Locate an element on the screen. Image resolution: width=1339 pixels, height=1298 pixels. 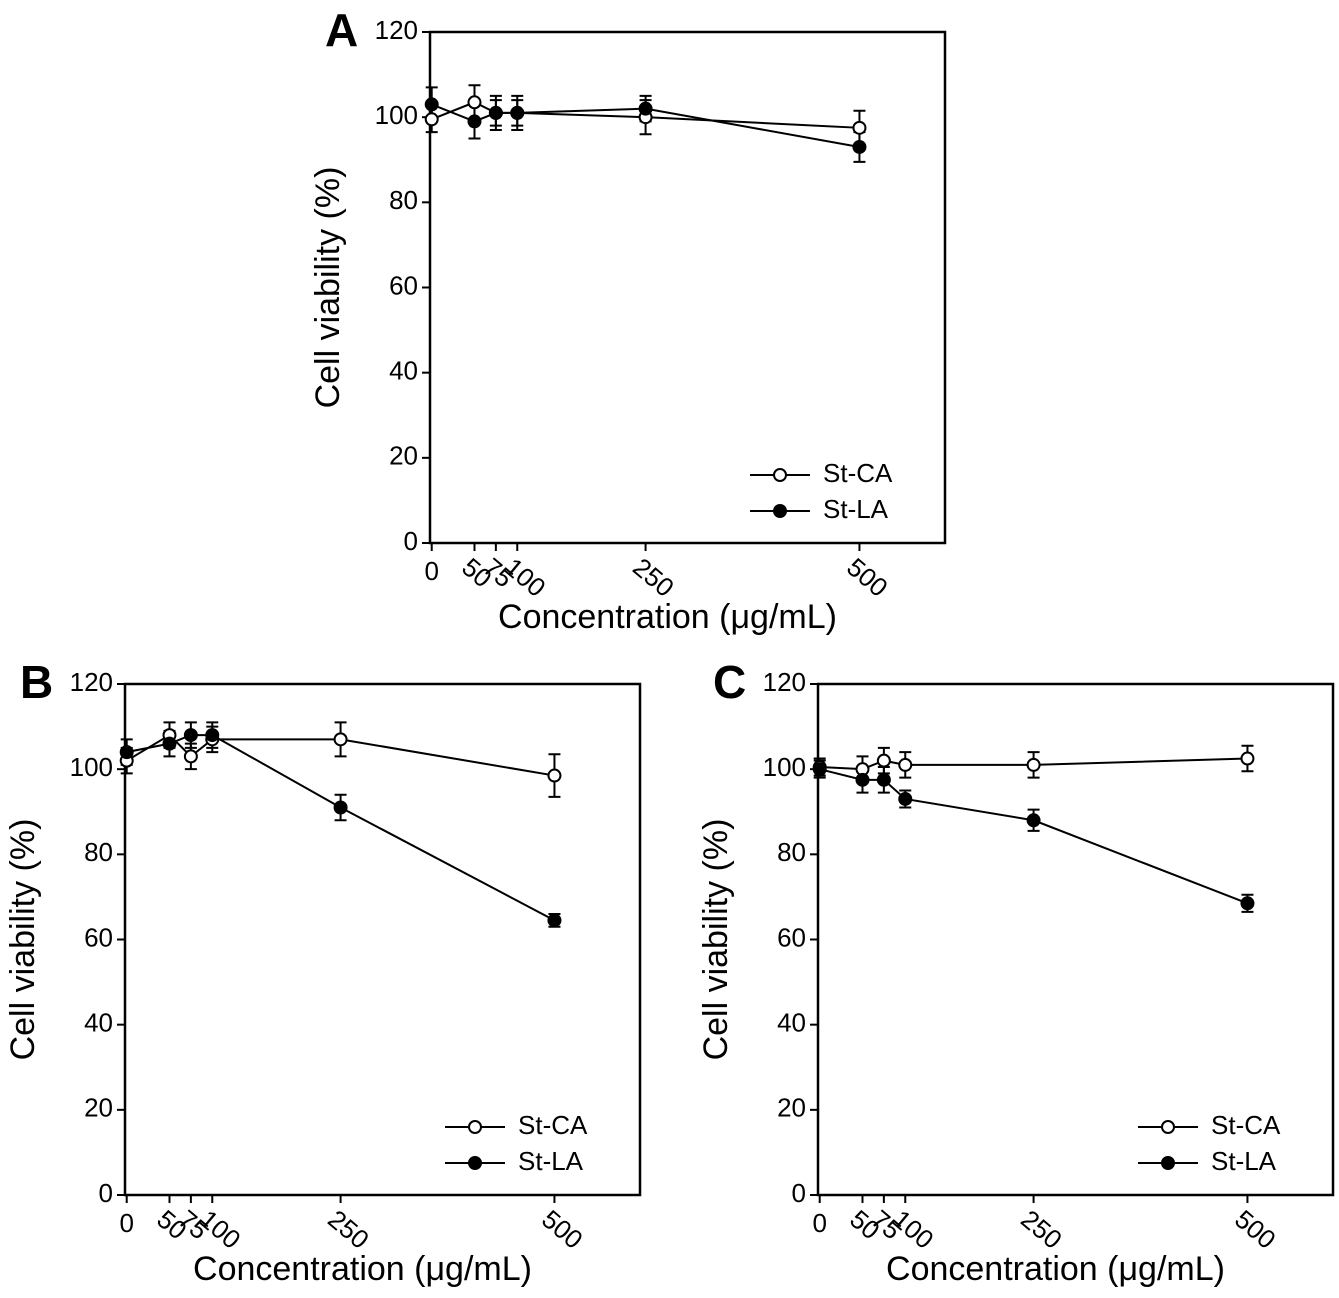
panel-title: A is located at coordinates (341, 30).